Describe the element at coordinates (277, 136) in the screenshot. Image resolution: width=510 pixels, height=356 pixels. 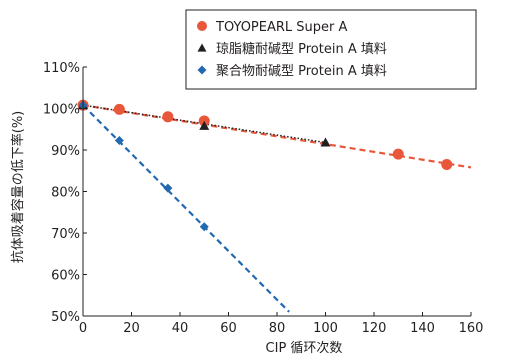
I see `trendline` at that location.